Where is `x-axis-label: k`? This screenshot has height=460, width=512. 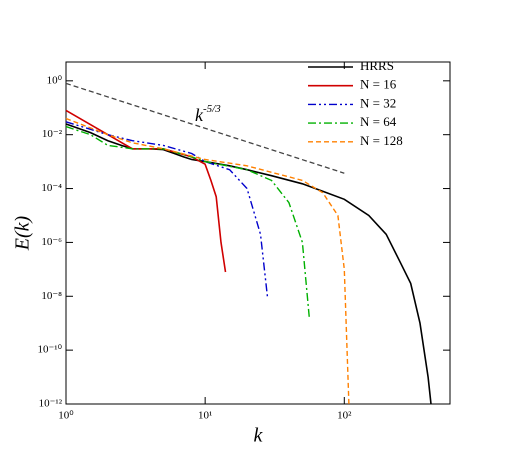 x-axis-label: k is located at coordinates (259, 436).